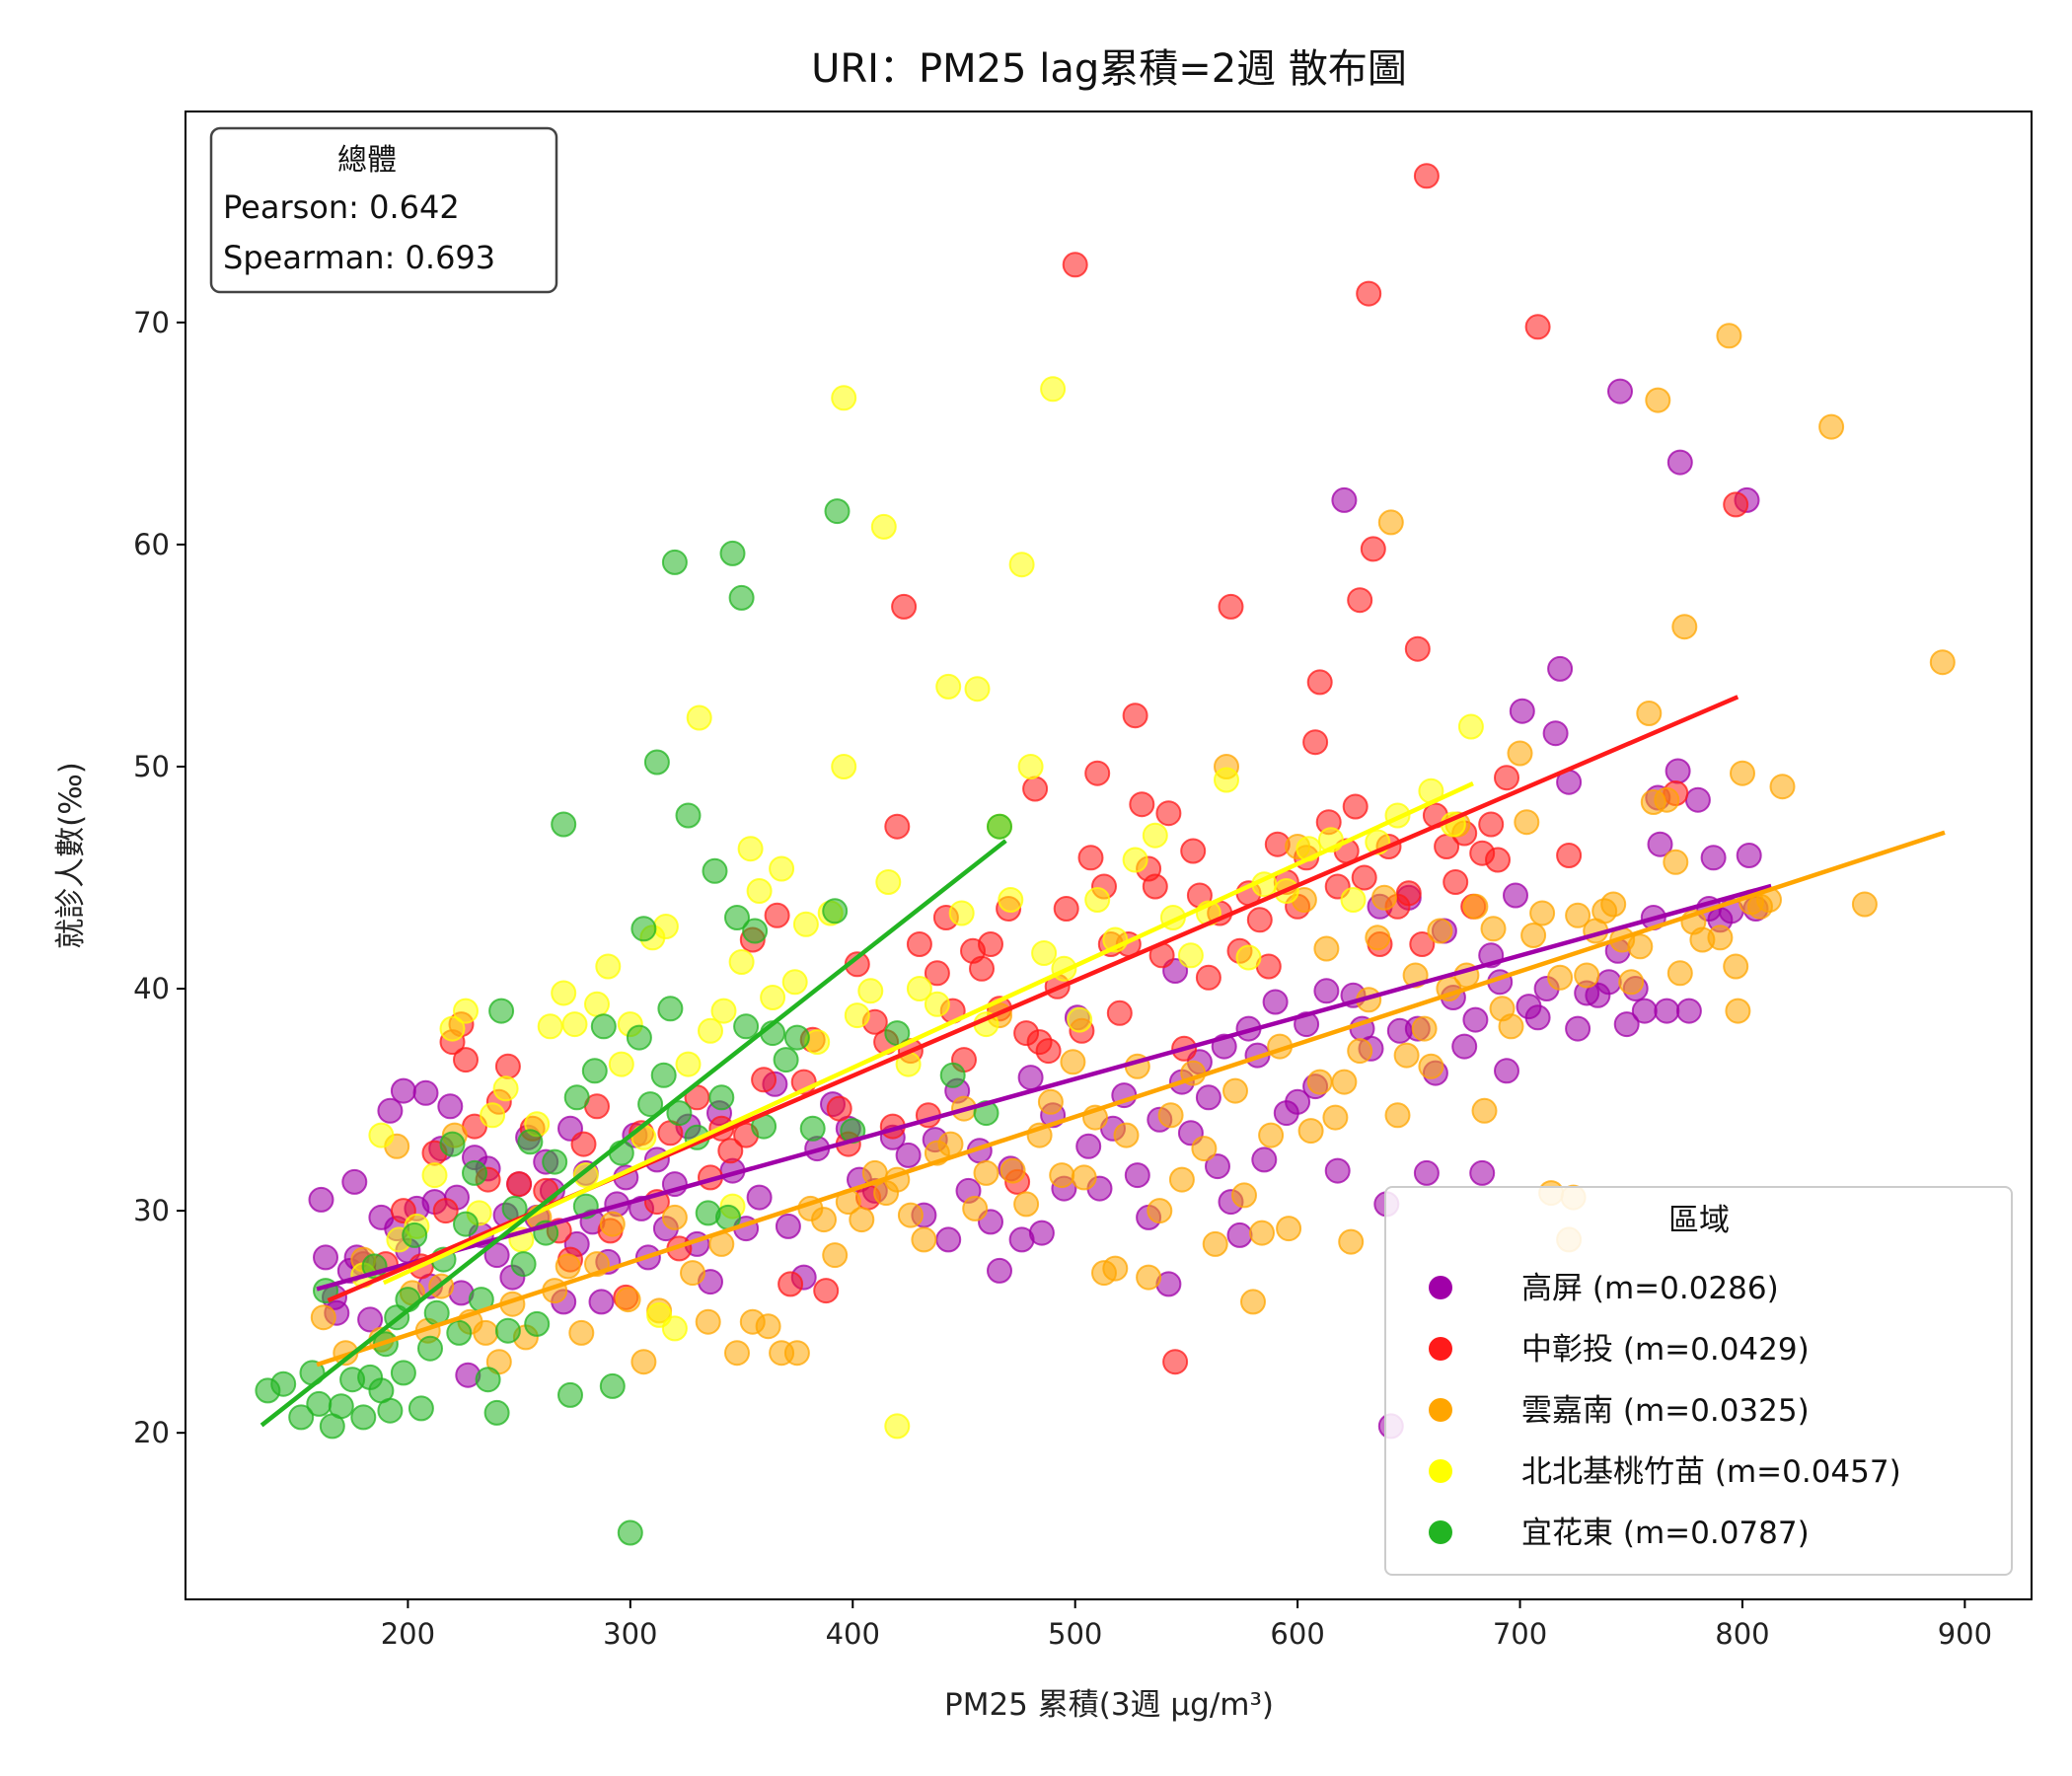  I want to click on y-tick-label: 40, so click(152, 989).